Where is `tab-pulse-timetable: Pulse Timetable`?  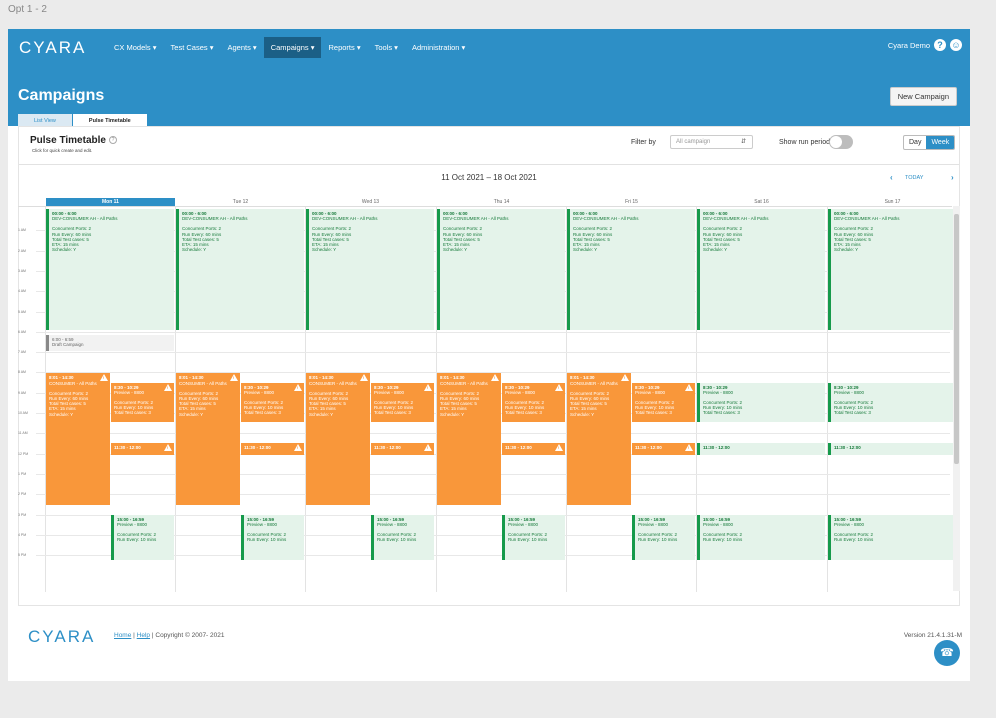
tab-pulse-timetable: Pulse Timetable is located at coordinates (109, 120).